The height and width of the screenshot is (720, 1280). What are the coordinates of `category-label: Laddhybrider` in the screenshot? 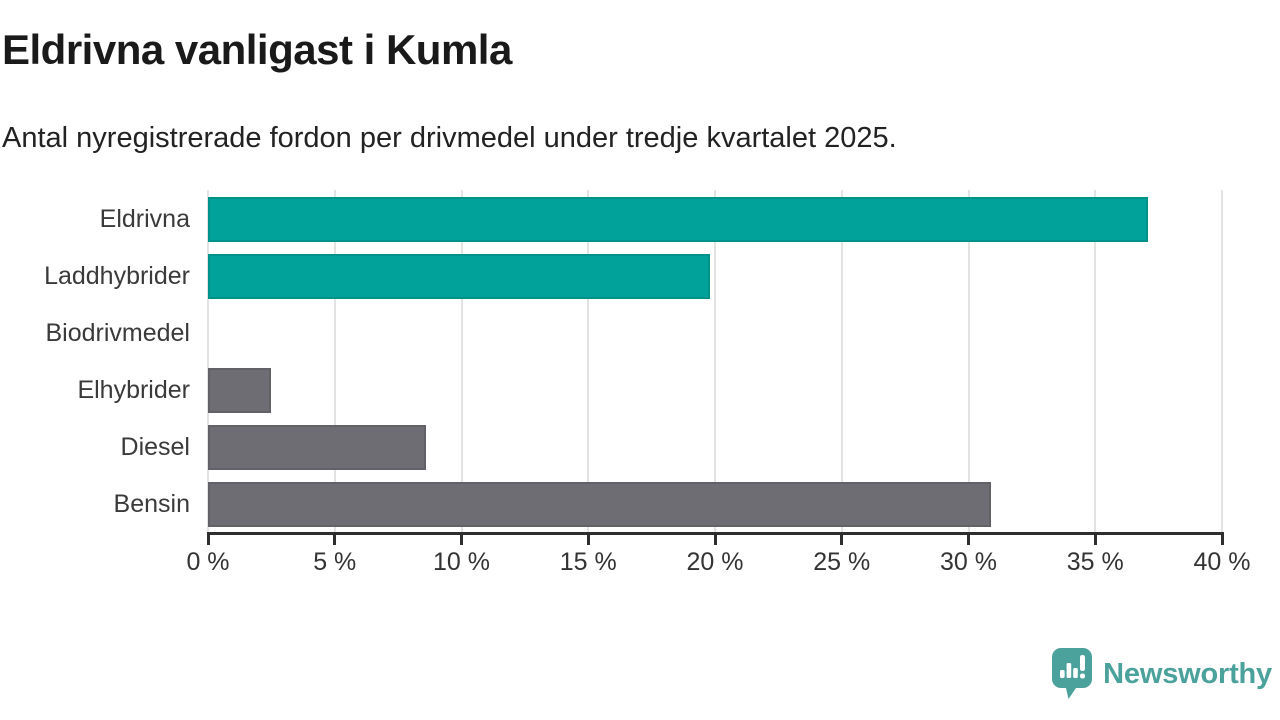 It's located at (117, 276).